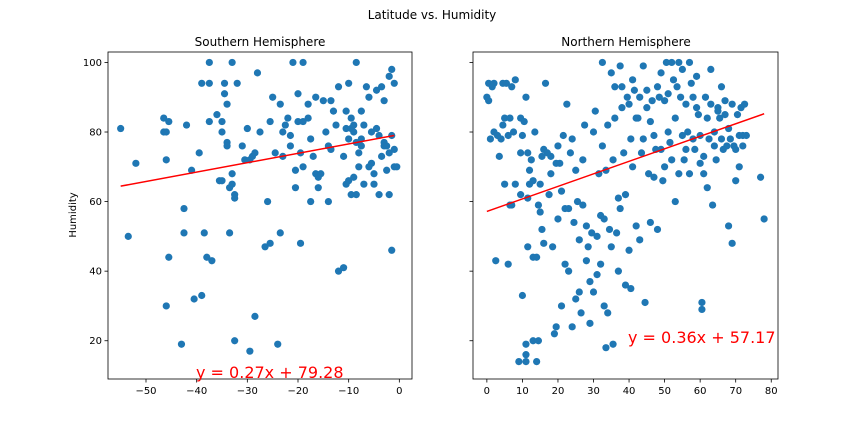 This screenshot has width=864, height=432. Describe the element at coordinates (700, 391) in the screenshot. I see `northern-xtick-label: 60` at that location.